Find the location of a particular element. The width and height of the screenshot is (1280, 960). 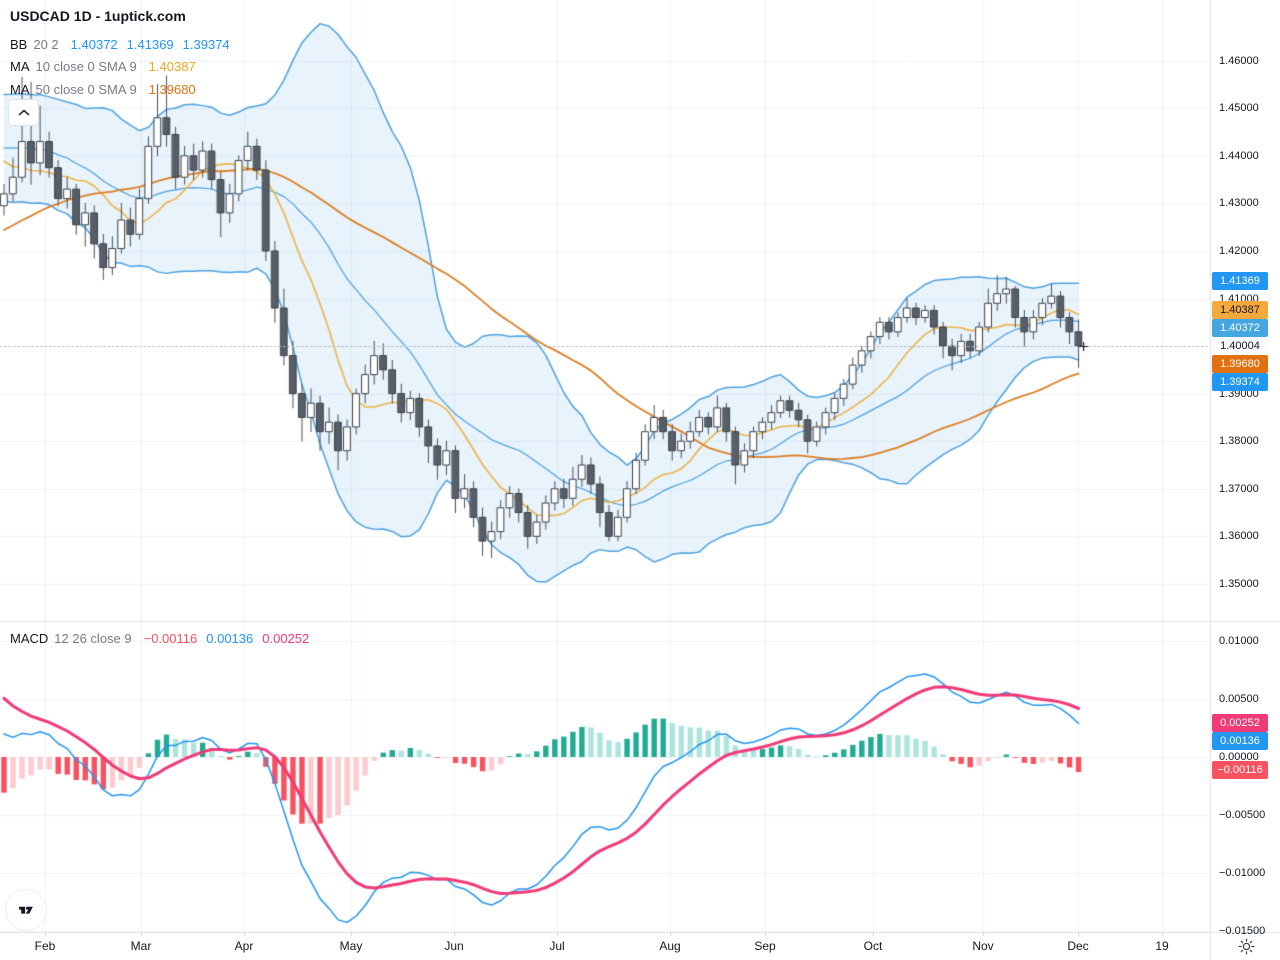

time-tick-label: Dec is located at coordinates (1078, 946).